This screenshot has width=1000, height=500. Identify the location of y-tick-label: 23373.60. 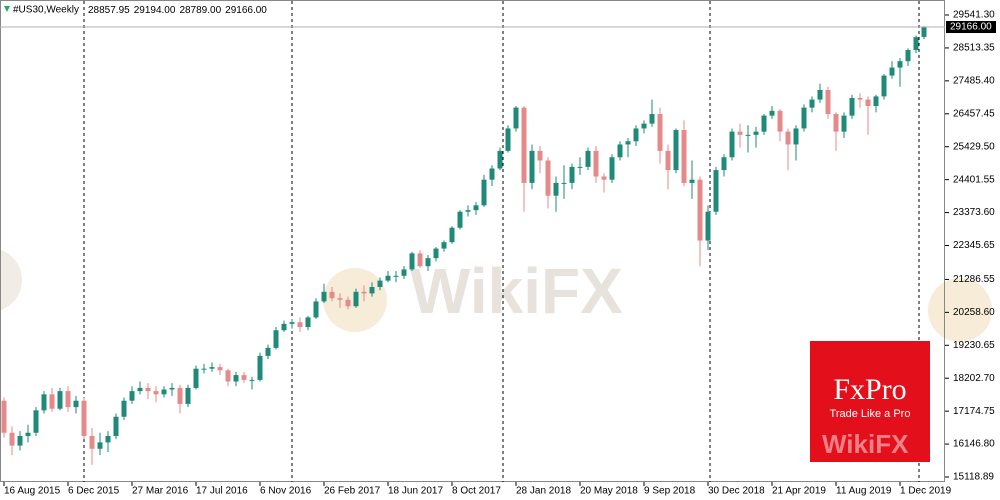
(974, 212).